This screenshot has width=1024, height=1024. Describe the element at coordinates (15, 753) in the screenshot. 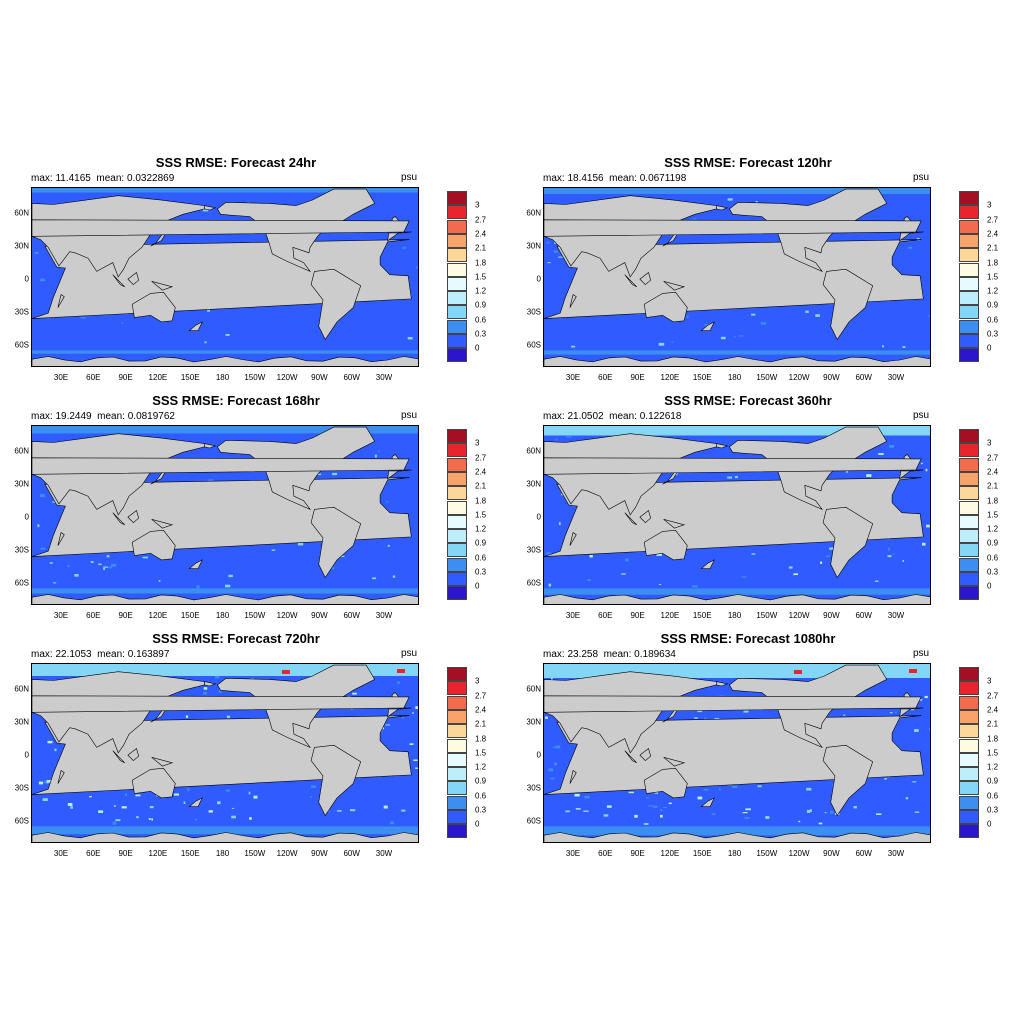

I see `lat-axis: 60N 30N 0 30S 60S` at that location.